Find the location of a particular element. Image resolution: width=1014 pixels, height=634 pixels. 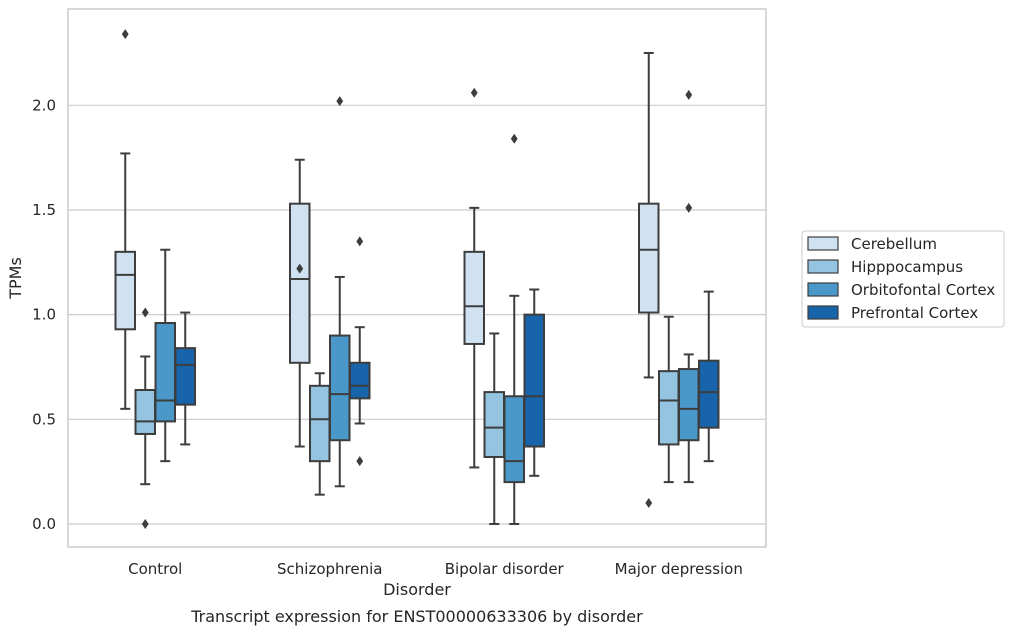

y-tick-label: 1.0 is located at coordinates (44, 315).